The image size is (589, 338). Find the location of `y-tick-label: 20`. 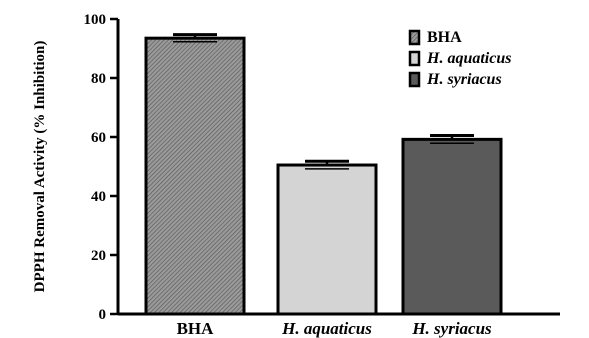

y-tick-label: 20 is located at coordinates (98, 256).